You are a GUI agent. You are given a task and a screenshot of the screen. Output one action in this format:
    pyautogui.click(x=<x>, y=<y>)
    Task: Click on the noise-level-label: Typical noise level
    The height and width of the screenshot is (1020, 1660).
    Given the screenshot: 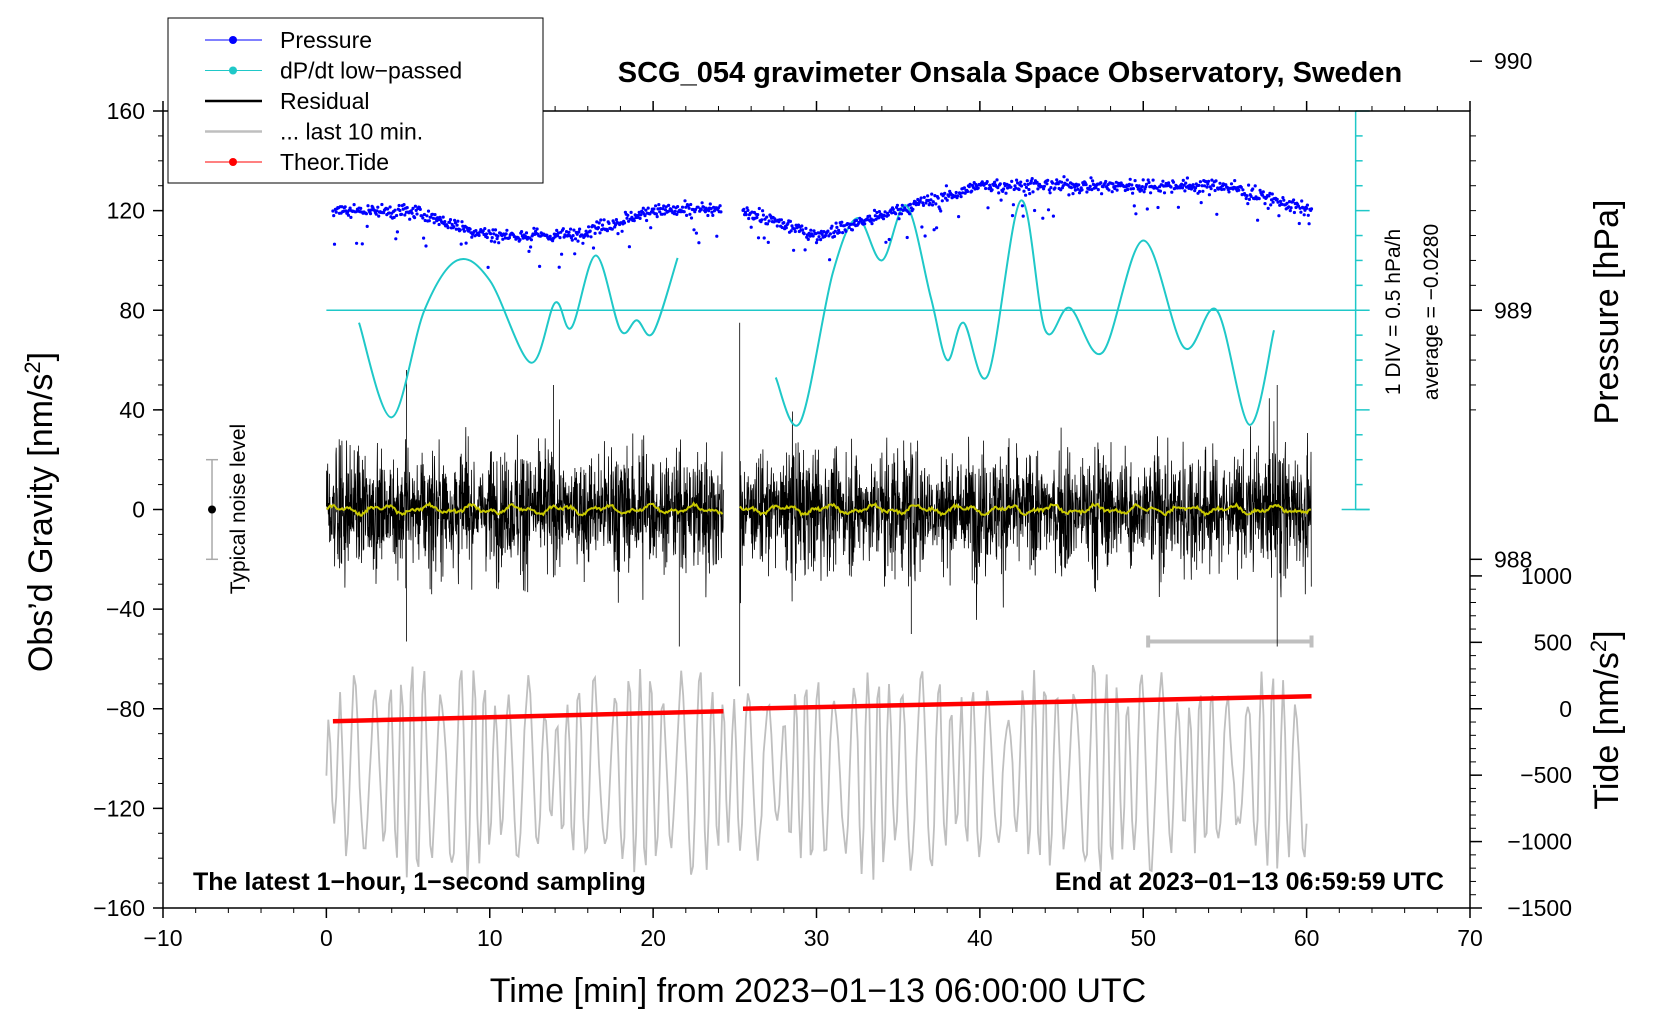 What is the action you would take?
    pyautogui.click(x=238, y=509)
    